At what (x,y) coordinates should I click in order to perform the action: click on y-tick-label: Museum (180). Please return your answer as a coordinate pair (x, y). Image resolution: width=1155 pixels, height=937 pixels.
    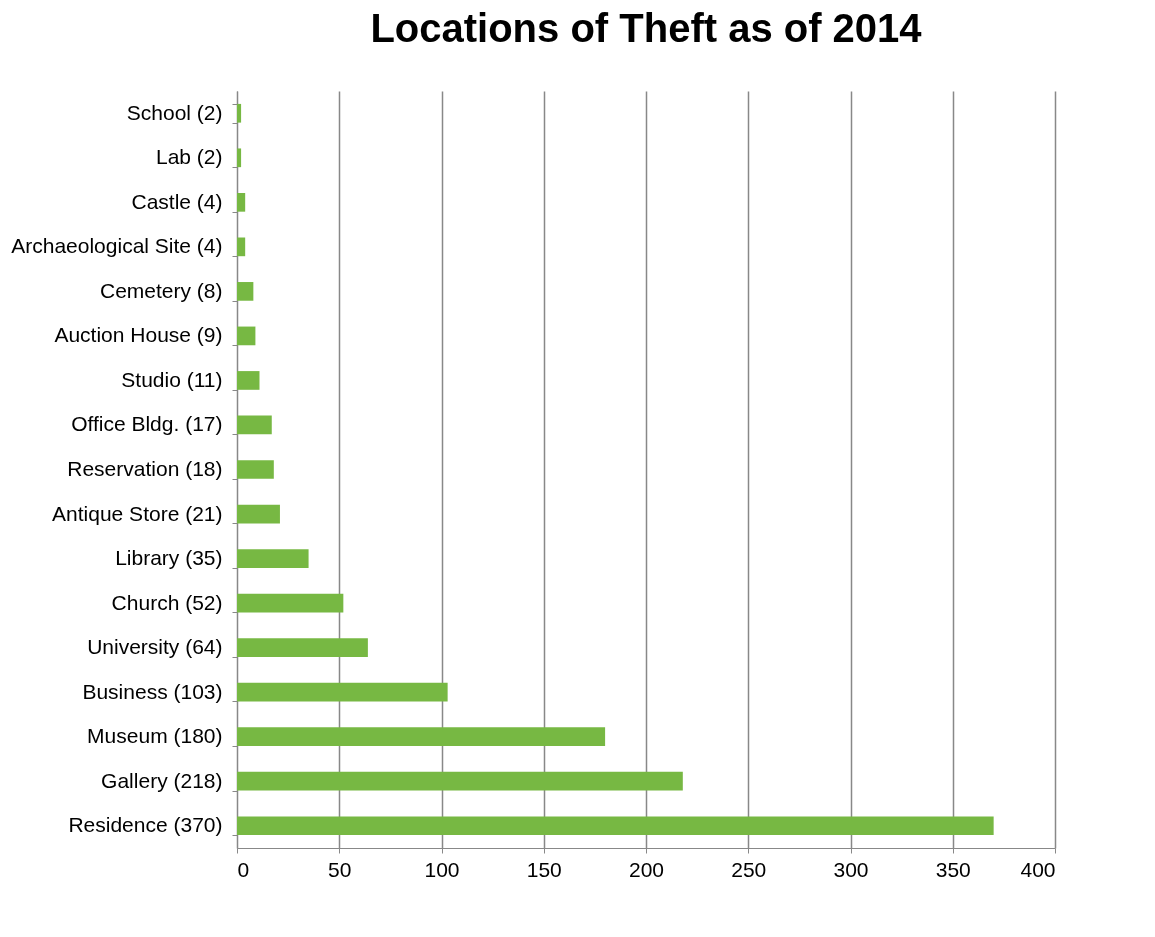
    Looking at the image, I should click on (155, 736).